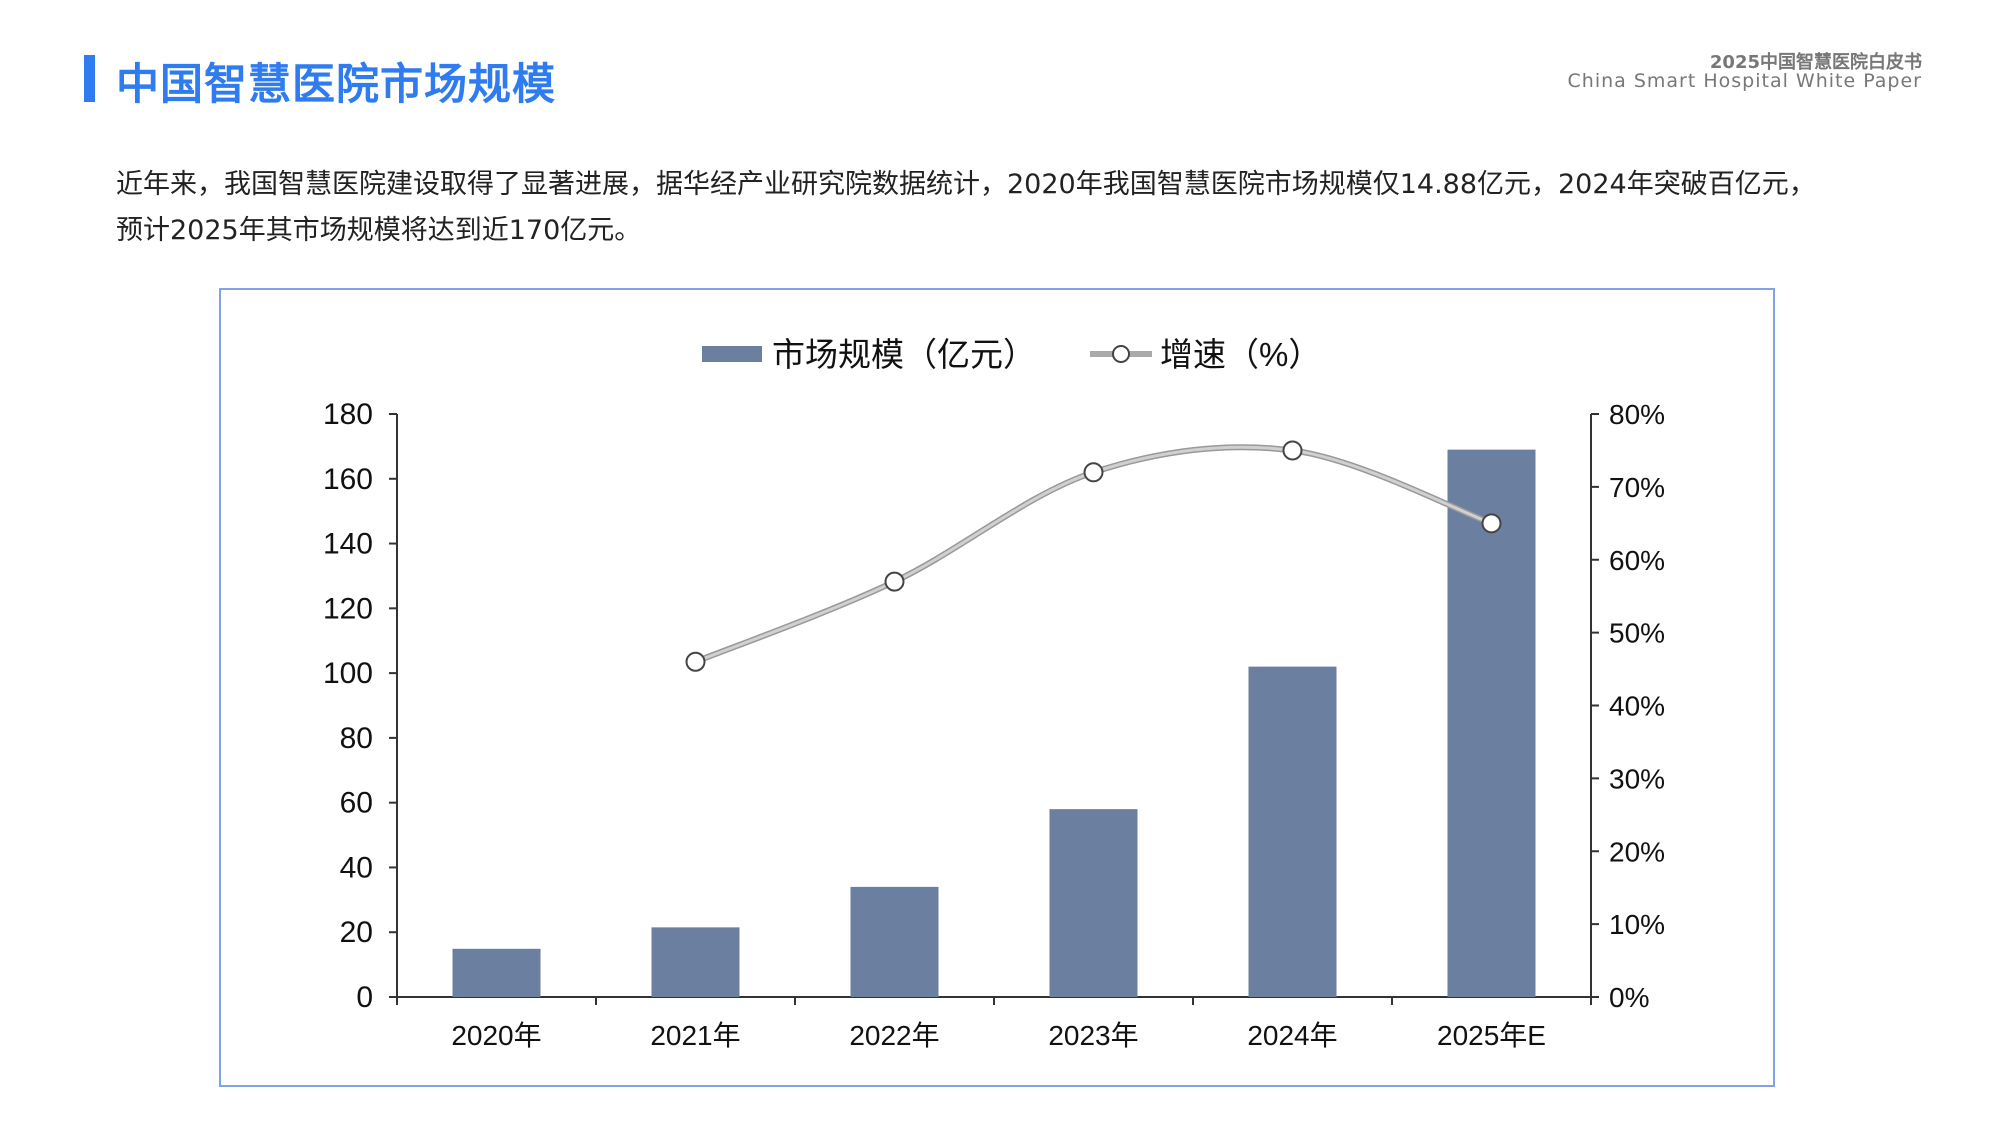 The width and height of the screenshot is (2000, 1125). What do you see at coordinates (904, 354) in the screenshot?
I see `legend-bar-label: 市场规模（亿元）` at bounding box center [904, 354].